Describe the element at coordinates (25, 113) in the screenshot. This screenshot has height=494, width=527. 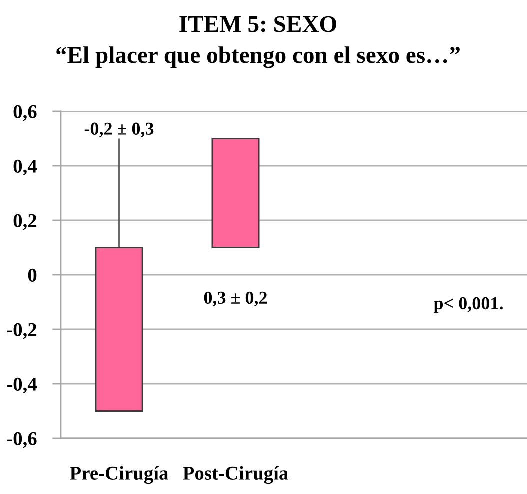
I see `y-tick-label: 0,6` at that location.